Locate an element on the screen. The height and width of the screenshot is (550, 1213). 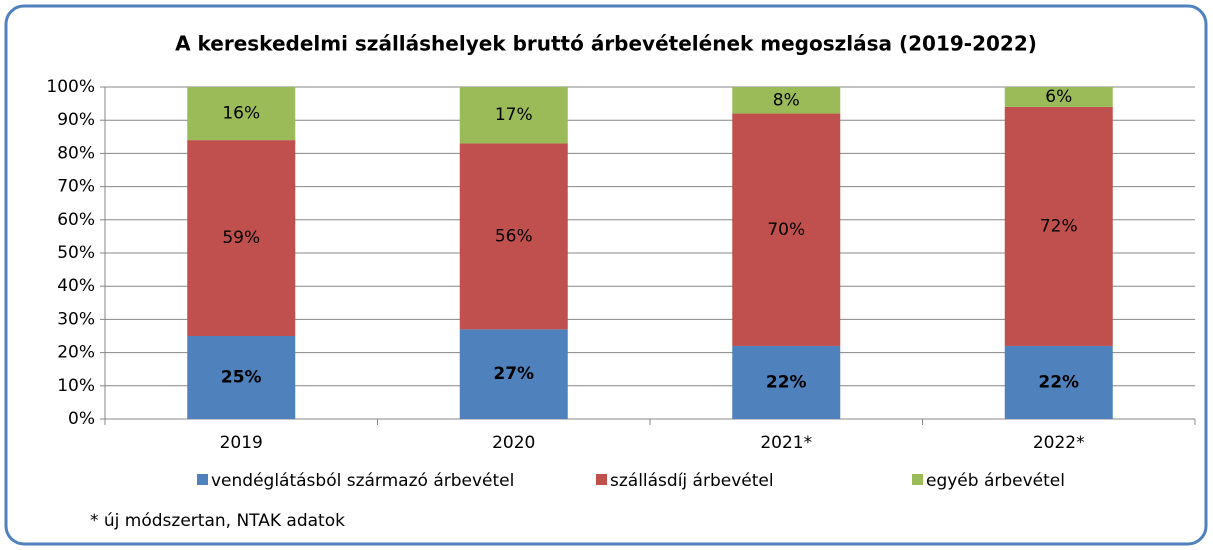
data-label: 70% is located at coordinates (786, 230).